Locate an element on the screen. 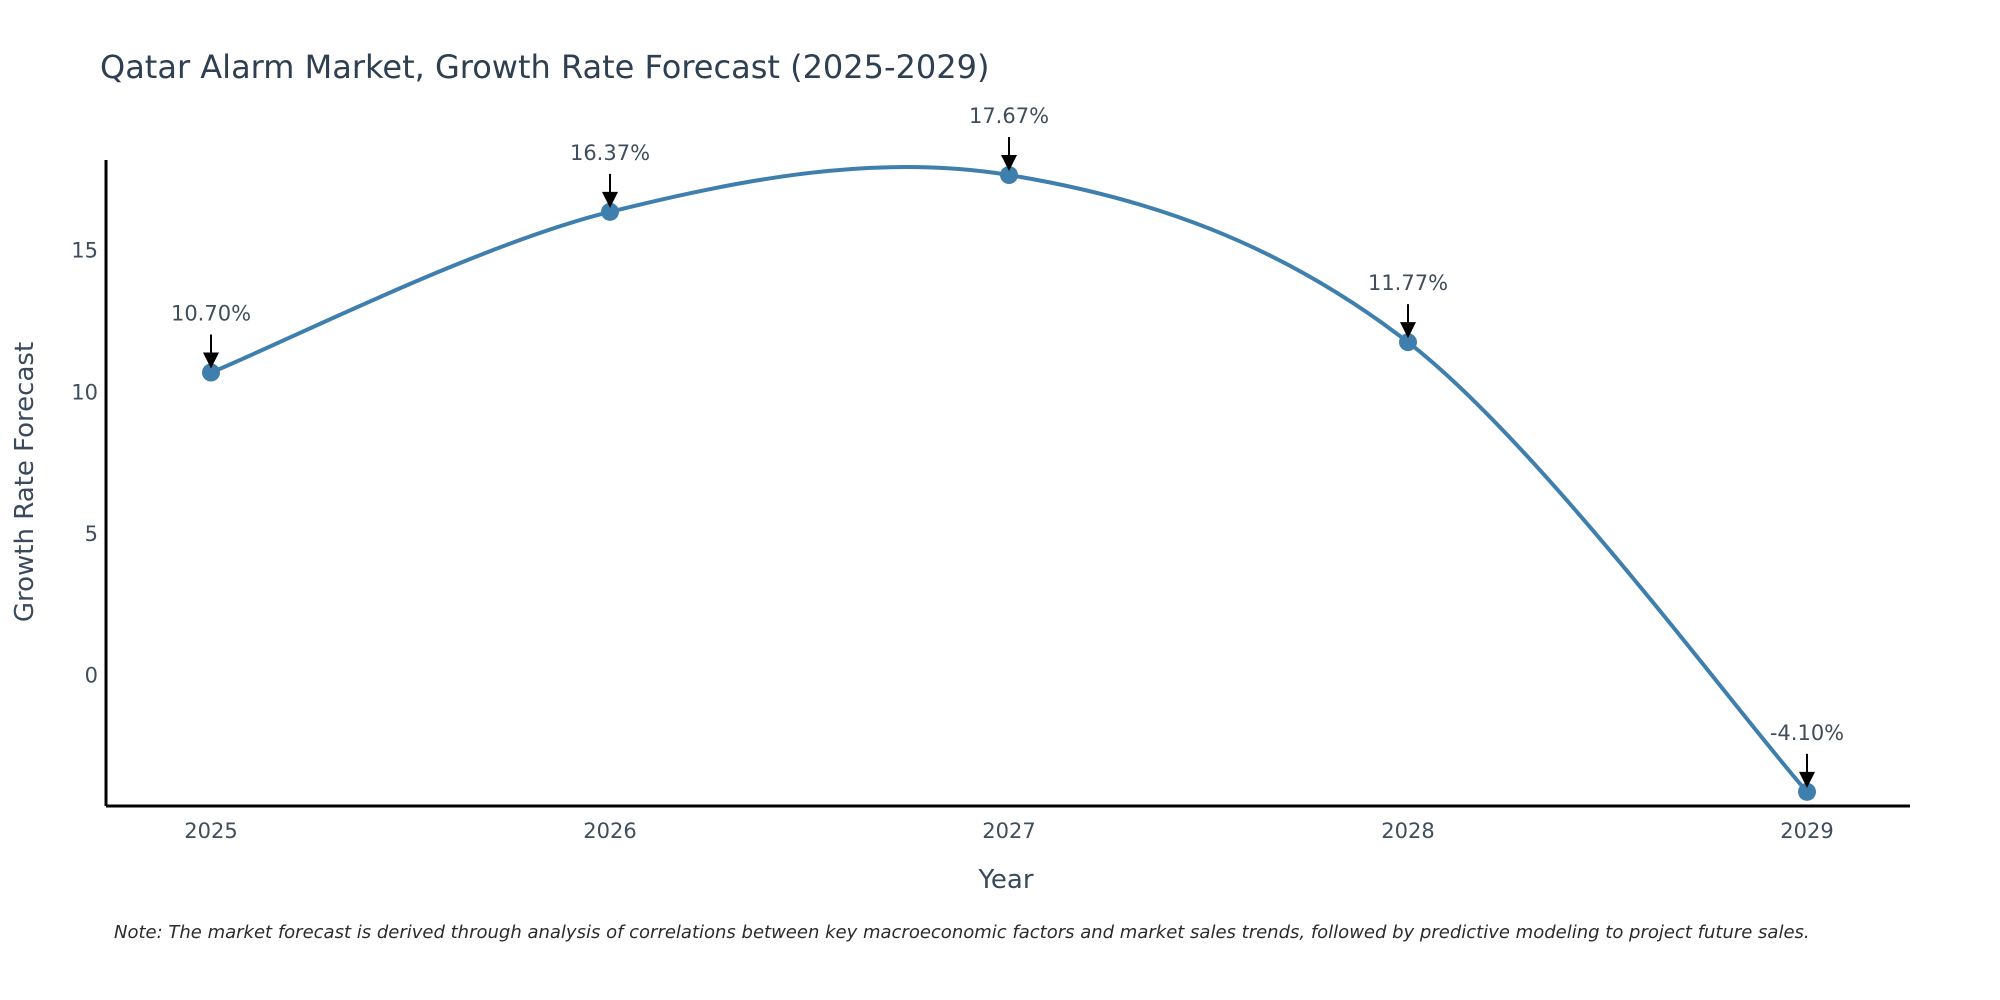 The height and width of the screenshot is (1000, 2000). y-tick-label: 15 is located at coordinates (84, 251).